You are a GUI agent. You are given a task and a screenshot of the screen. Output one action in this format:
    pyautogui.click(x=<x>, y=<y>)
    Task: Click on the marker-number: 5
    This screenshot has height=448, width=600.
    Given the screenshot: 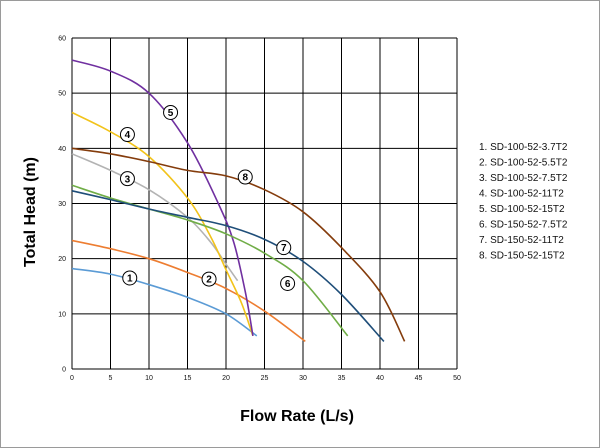 What is the action you would take?
    pyautogui.click(x=171, y=113)
    